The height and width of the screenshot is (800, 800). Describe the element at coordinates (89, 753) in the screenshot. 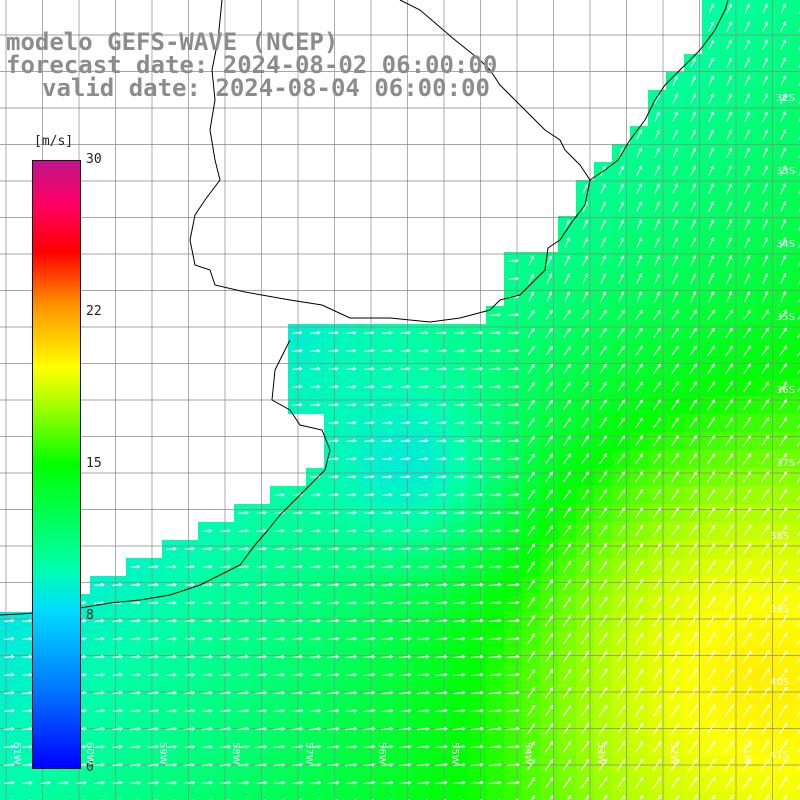

I see `lon-label: 60W` at that location.